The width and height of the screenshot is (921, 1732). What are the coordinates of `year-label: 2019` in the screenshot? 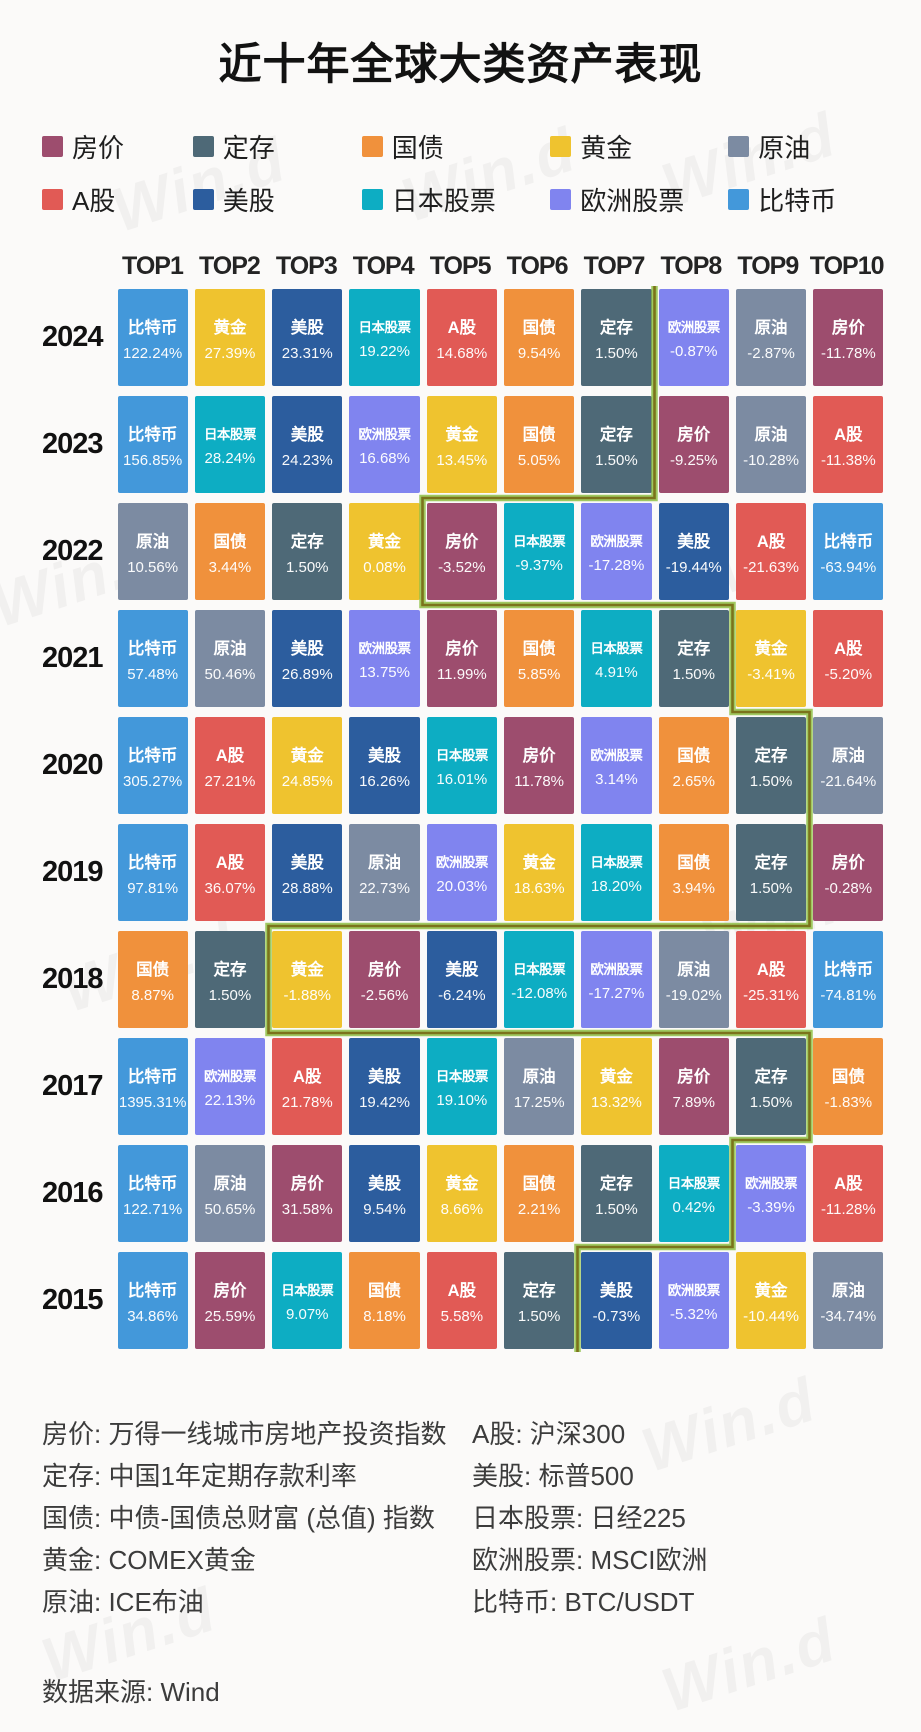 It's located at (73, 872).